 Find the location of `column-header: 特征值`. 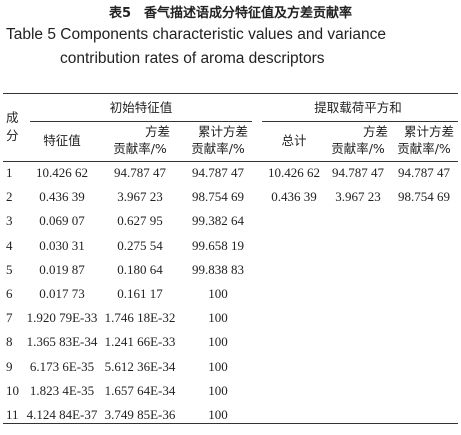

column-header: 特征值 is located at coordinates (62, 140).